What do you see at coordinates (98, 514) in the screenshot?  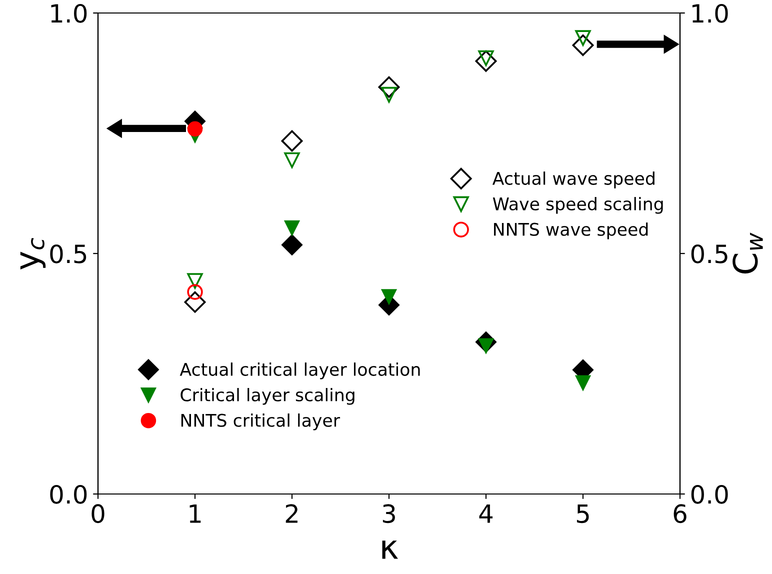 I see `x-tick-label: 0` at bounding box center [98, 514].